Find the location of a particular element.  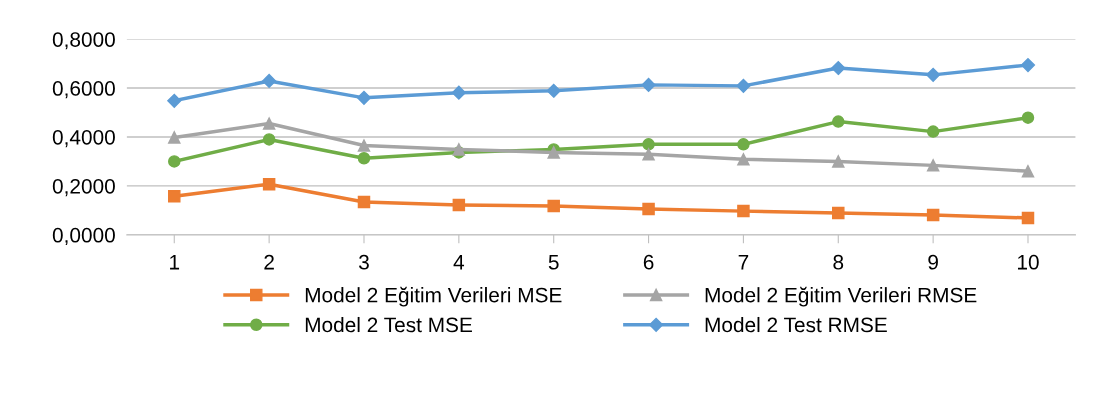

x-tick-label: 8 is located at coordinates (838, 262).